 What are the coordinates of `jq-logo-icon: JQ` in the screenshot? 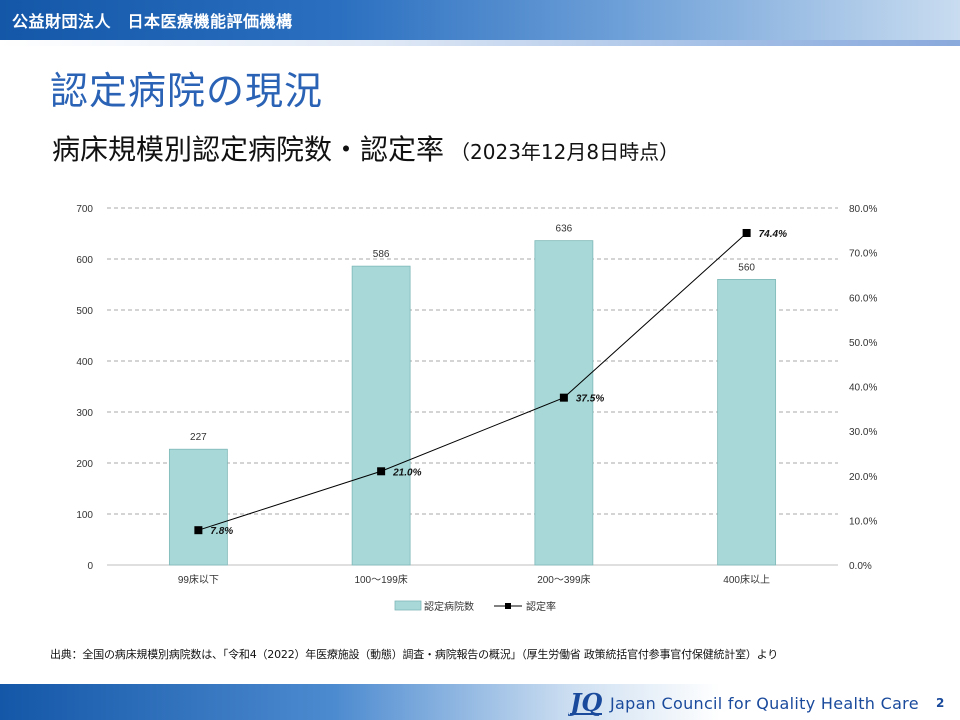 It's located at (585, 702).